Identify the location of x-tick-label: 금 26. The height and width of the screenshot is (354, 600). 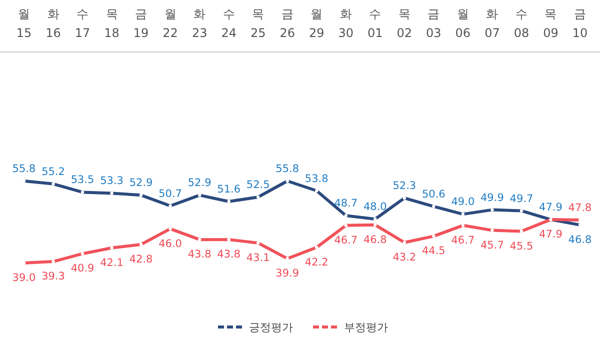
(288, 23).